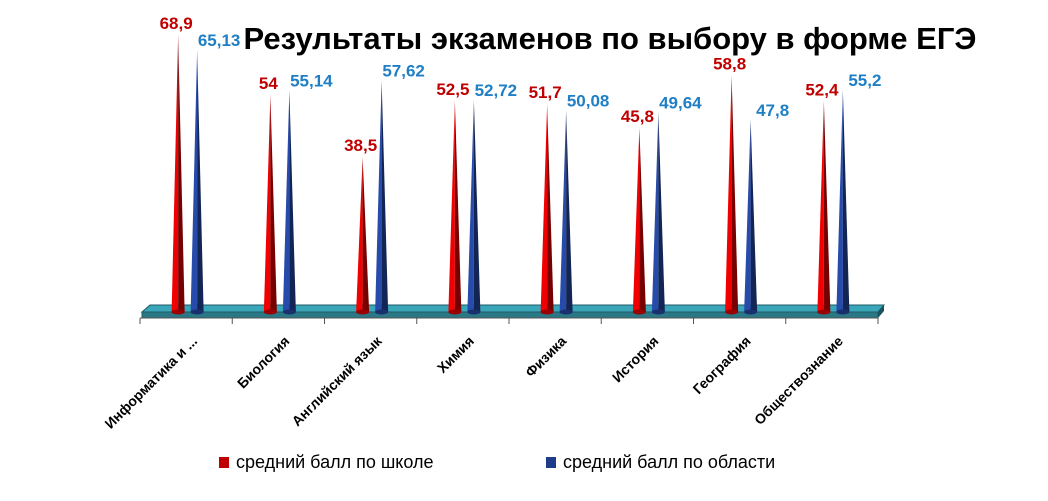 The image size is (1048, 501). I want to click on data-label: 51,7, so click(545, 92).